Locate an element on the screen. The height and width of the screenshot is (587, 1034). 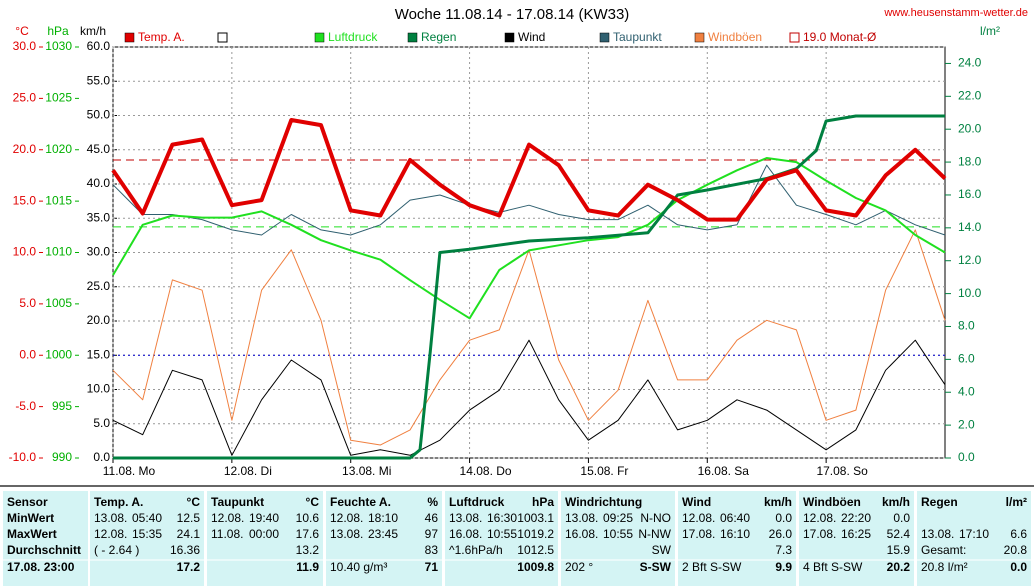
cell-detail: 17:10 is located at coordinates (974, 534).